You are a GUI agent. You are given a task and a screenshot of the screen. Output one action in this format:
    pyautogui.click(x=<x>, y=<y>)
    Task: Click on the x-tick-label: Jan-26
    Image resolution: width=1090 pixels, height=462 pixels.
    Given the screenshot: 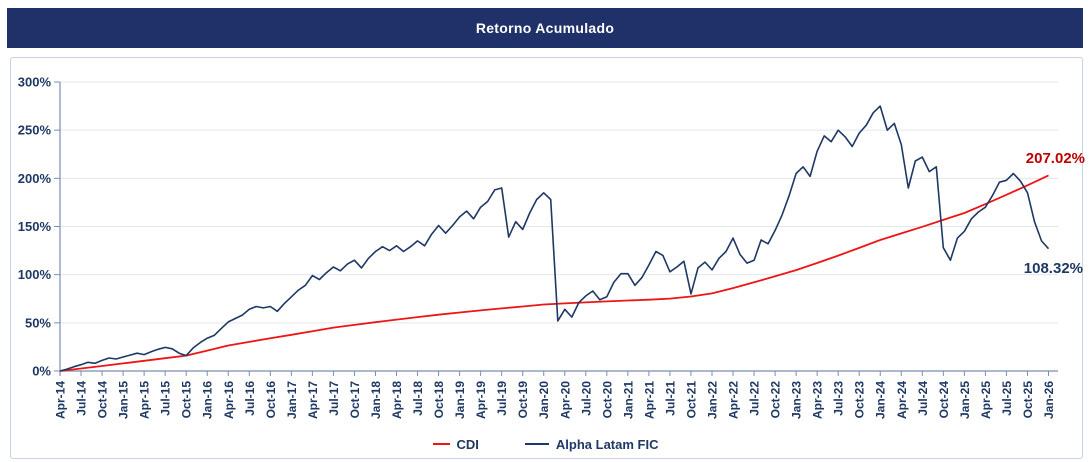 What is the action you would take?
    pyautogui.click(x=1049, y=400)
    